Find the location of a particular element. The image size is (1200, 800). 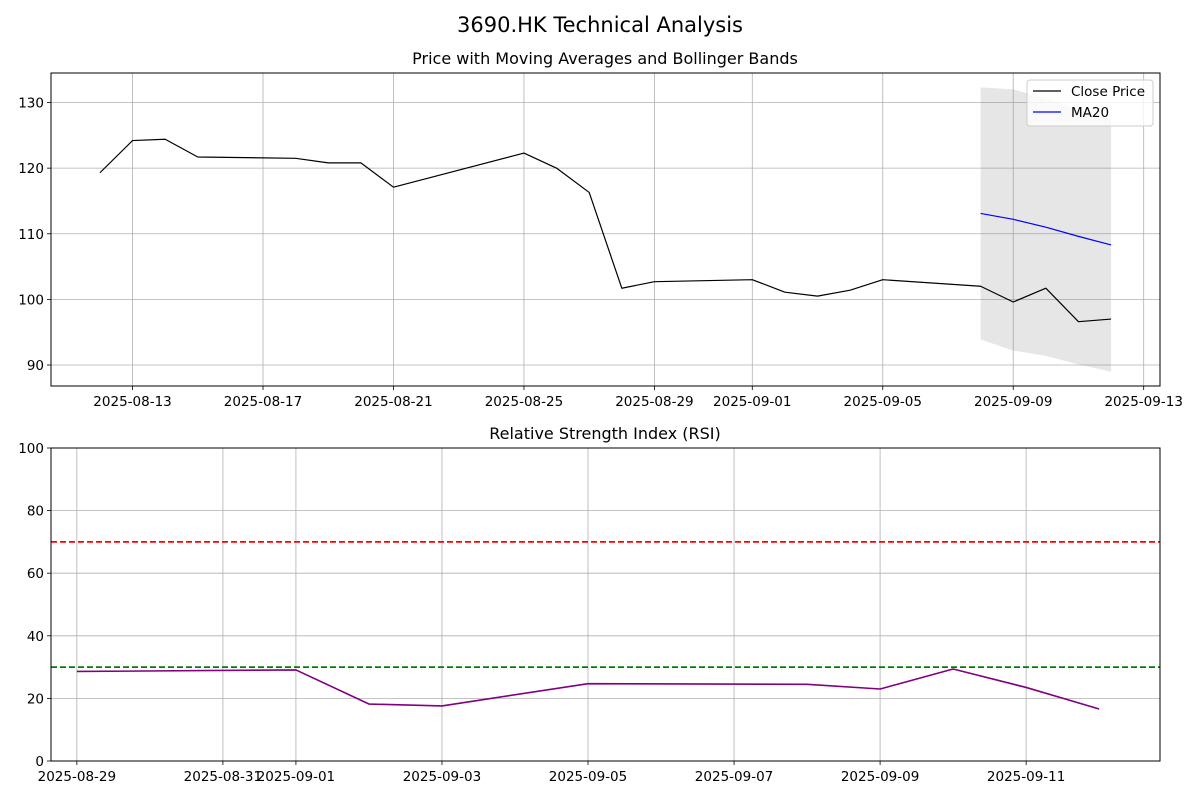

x-tick-label: 2025-08-25 is located at coordinates (524, 402).